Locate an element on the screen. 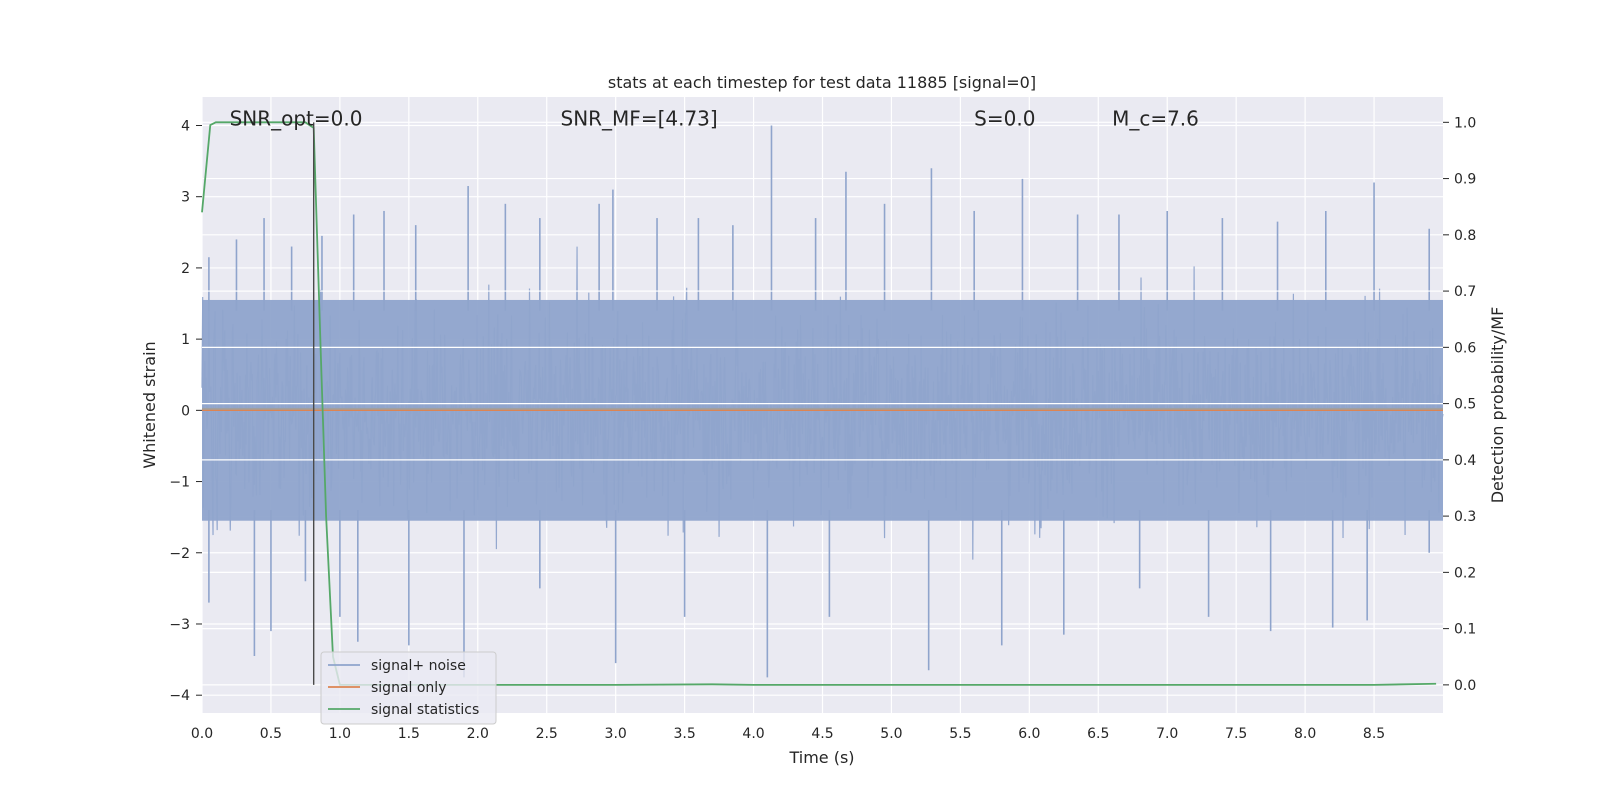 This screenshot has height=800, width=1600. y2-tick-3: 0.7 is located at coordinates (1465, 292).